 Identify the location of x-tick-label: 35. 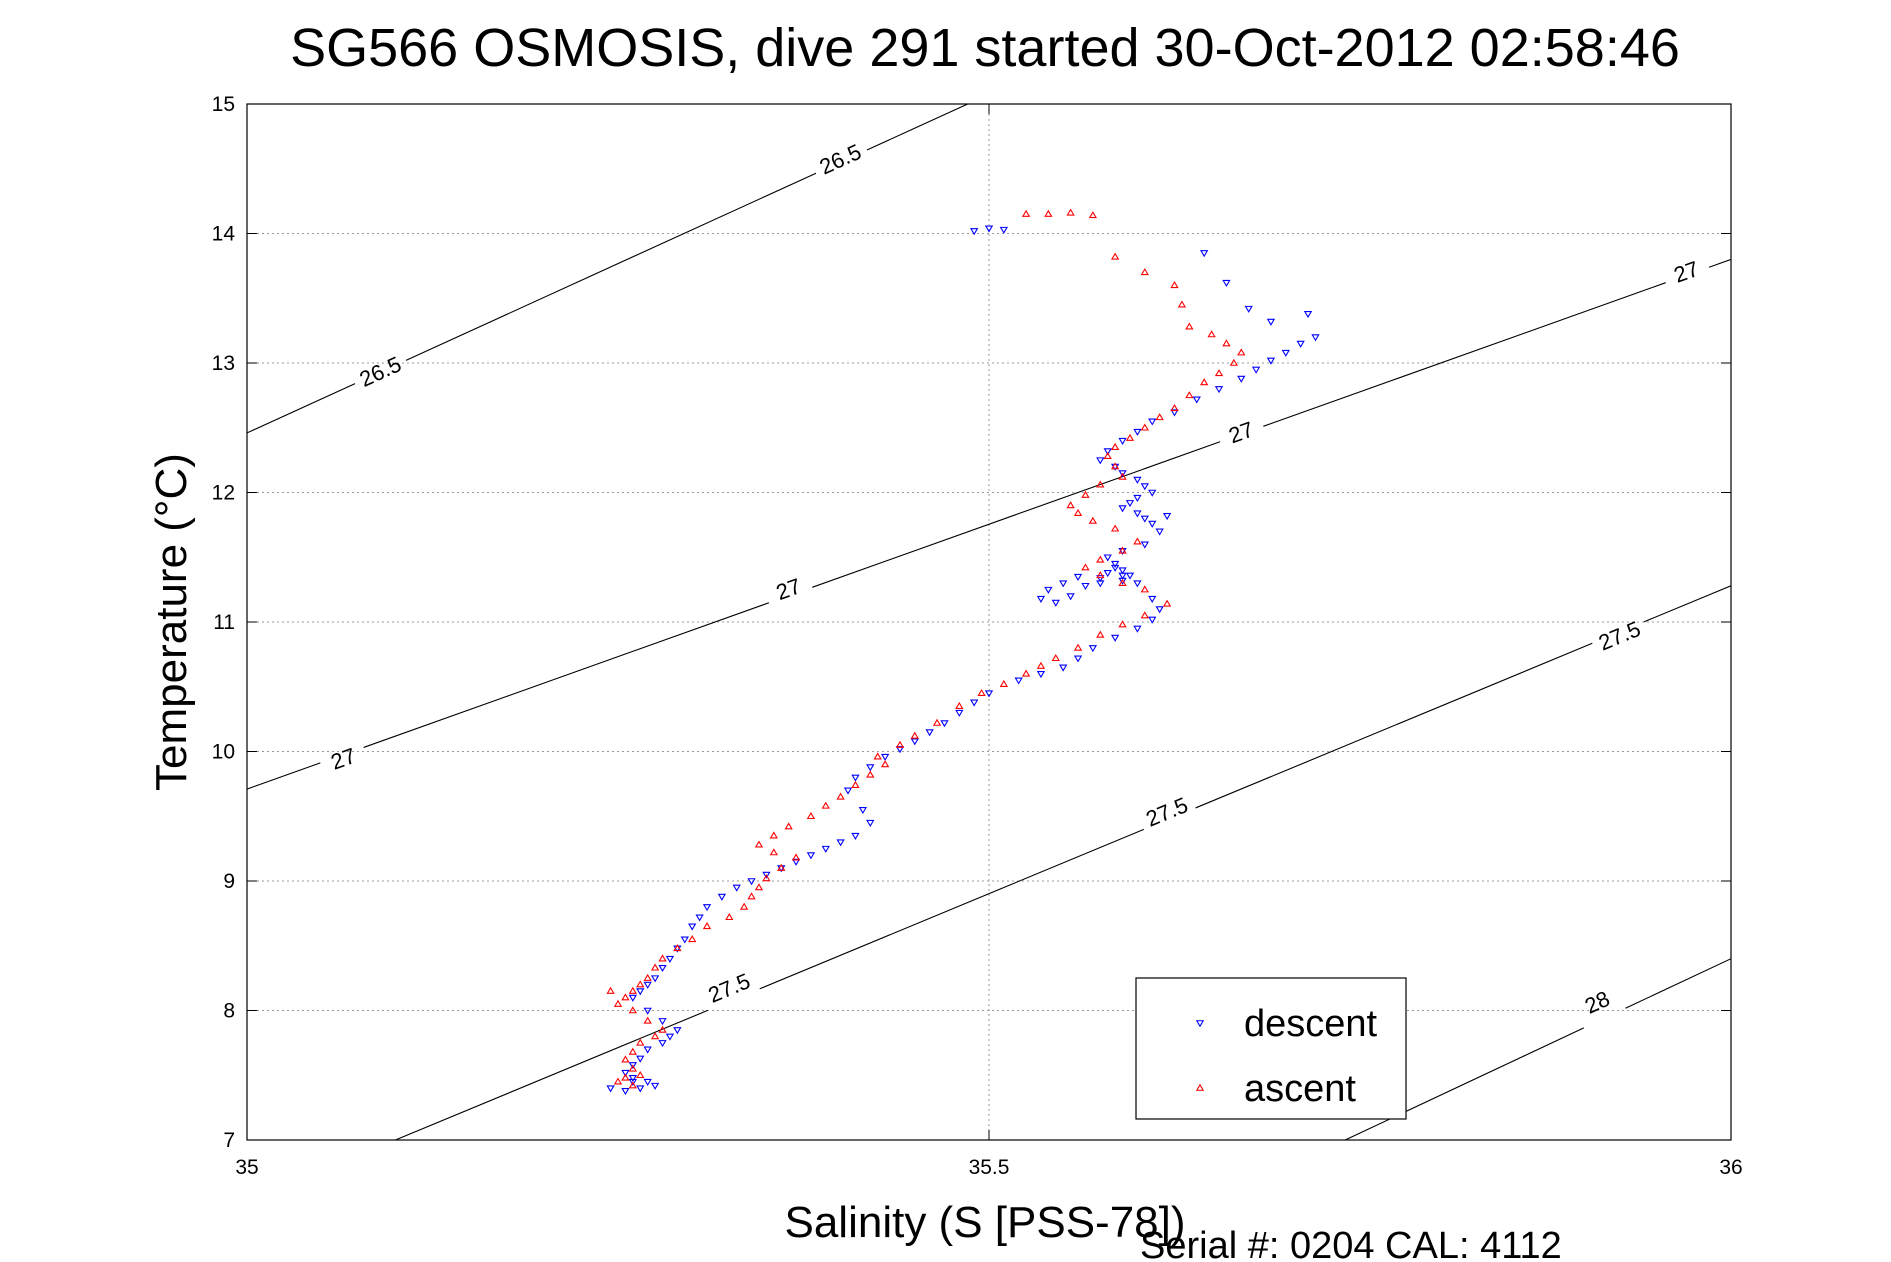
(246, 1167).